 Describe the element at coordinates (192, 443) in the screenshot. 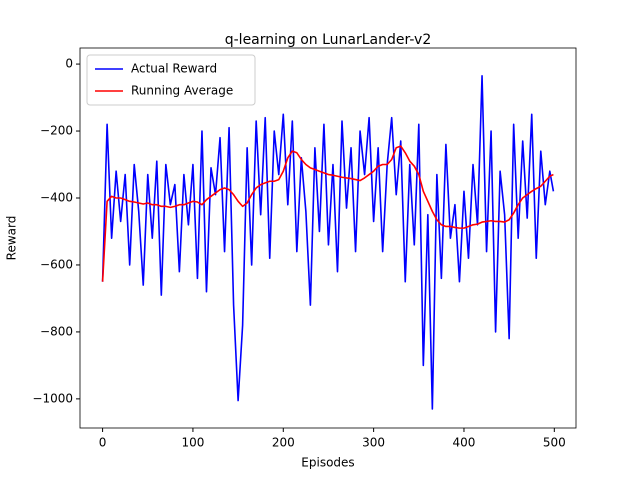

I see `x-tick-label: 100` at that location.